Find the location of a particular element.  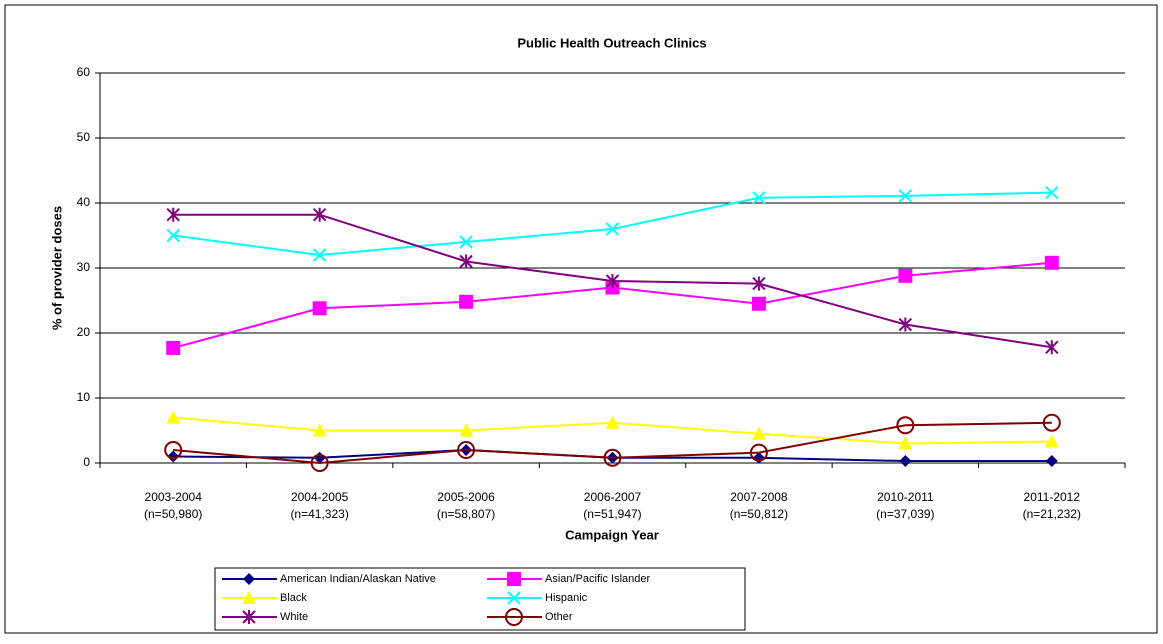

x-tick-sublabel: (n=50,812) is located at coordinates (759, 514).